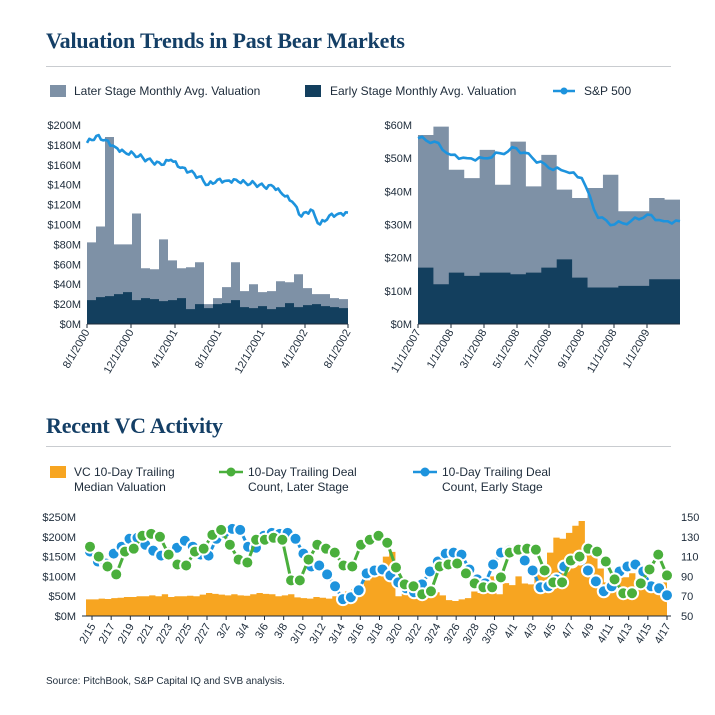 The width and height of the screenshot is (715, 715). Describe the element at coordinates (64, 146) in the screenshot. I see `chart1-ytick: $180M` at that location.